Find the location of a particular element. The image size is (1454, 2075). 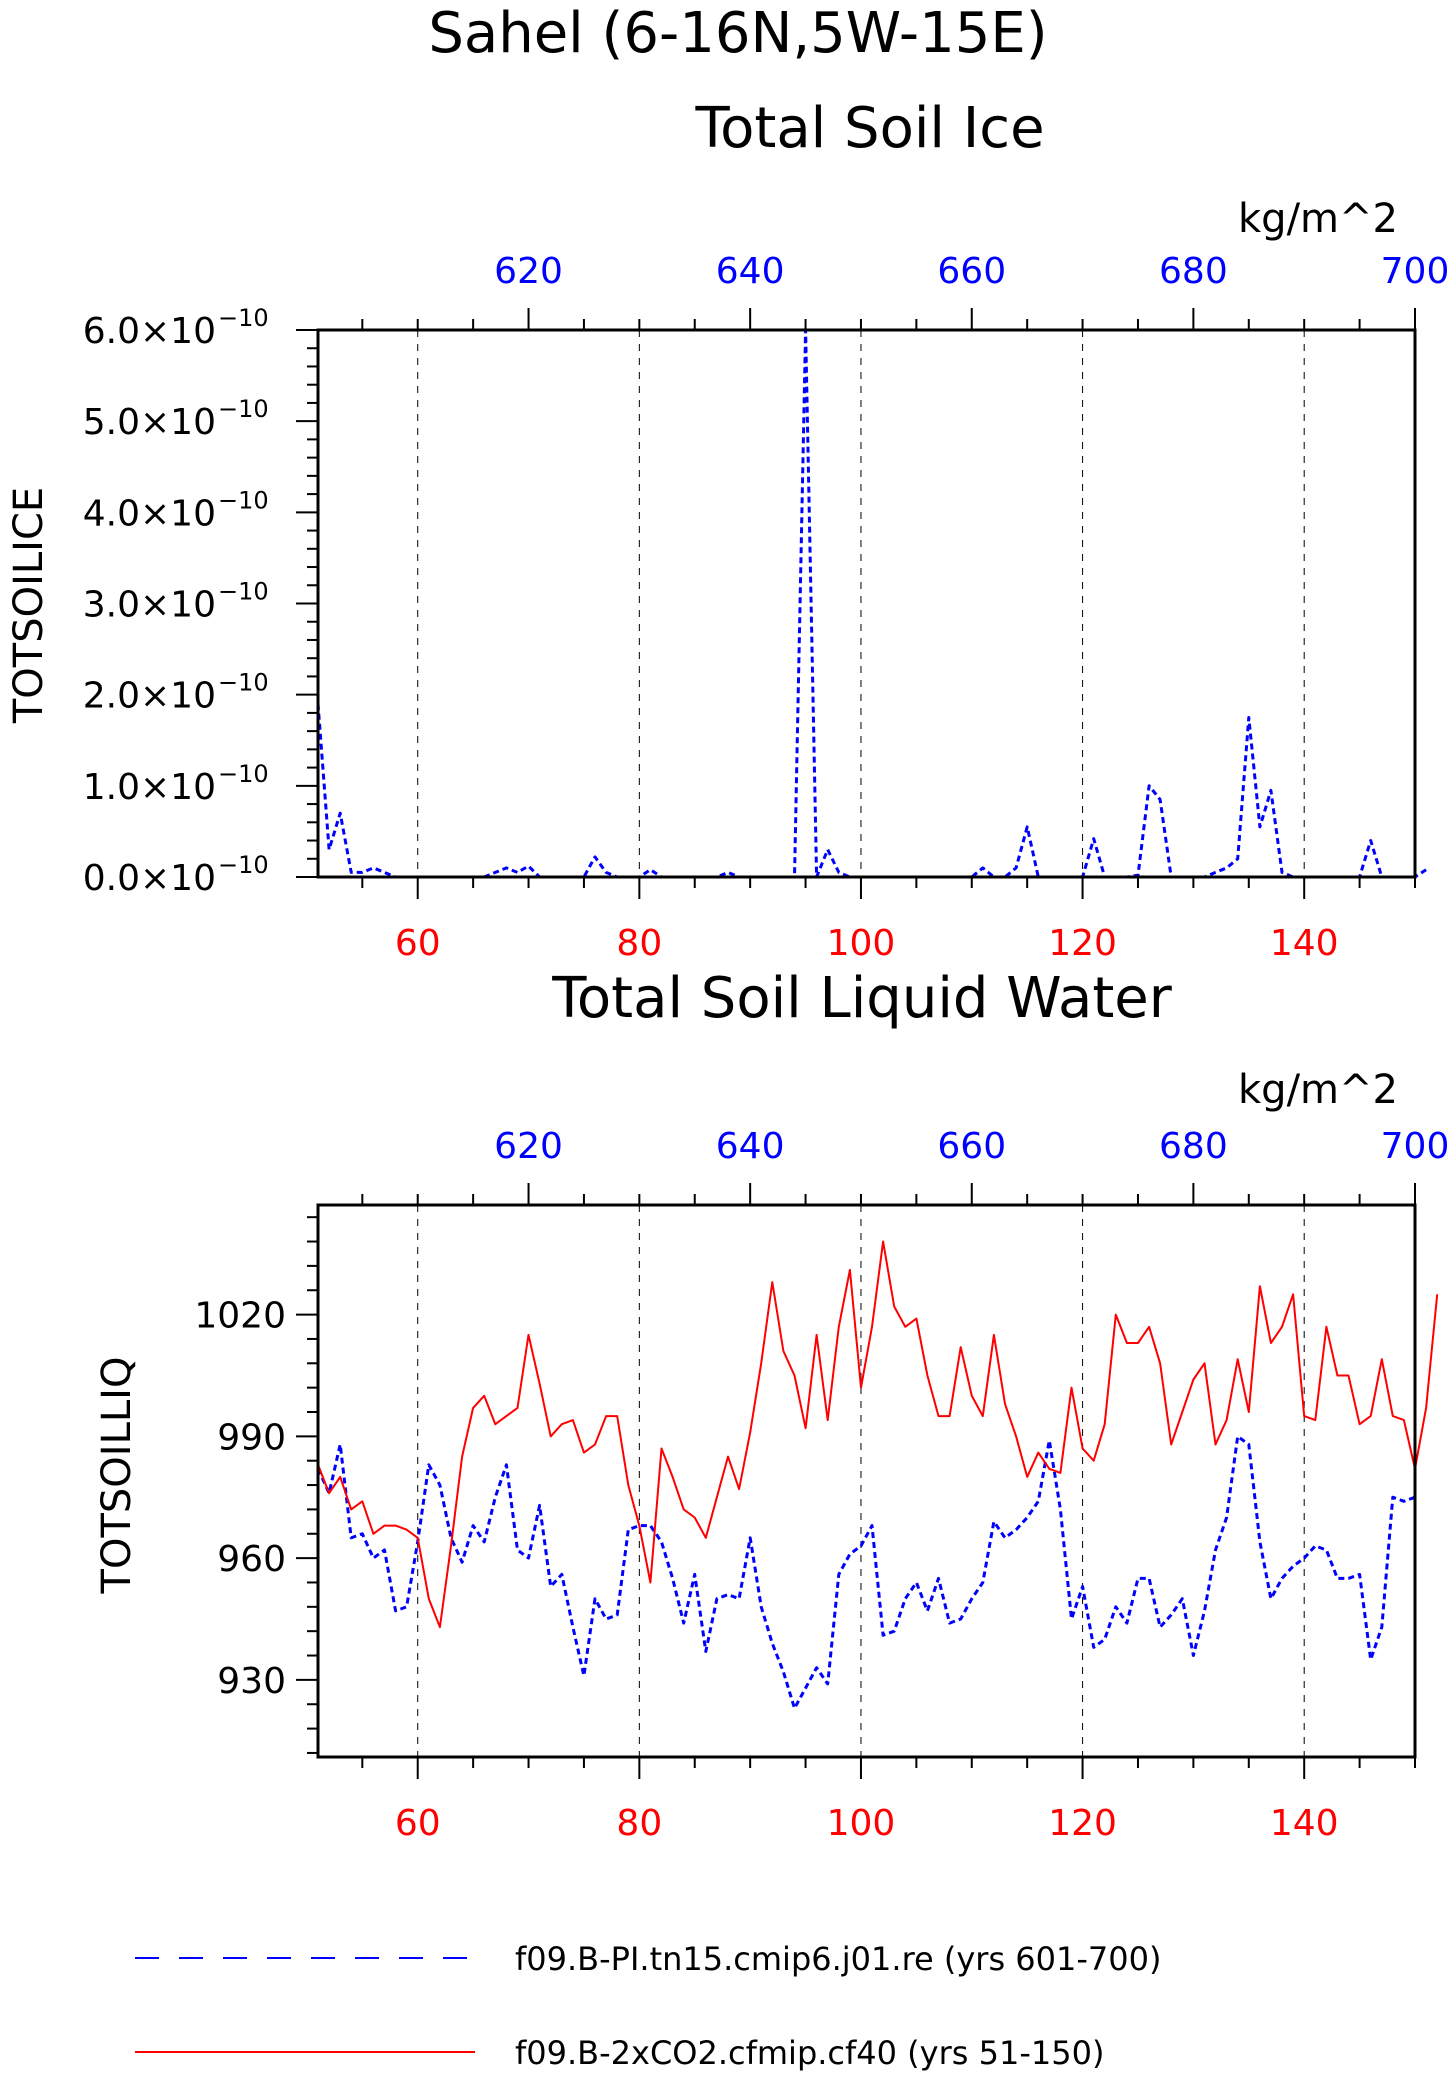

figure-title: Sahel (6-16N,5W-15E) is located at coordinates (737, 33).